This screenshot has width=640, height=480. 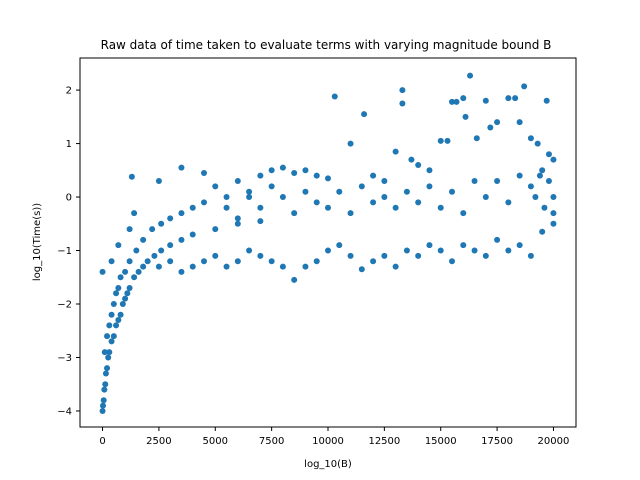 I want to click on y-axis-ticks: −4 −3 −2 −1 0 1 2, so click(x=68, y=251).